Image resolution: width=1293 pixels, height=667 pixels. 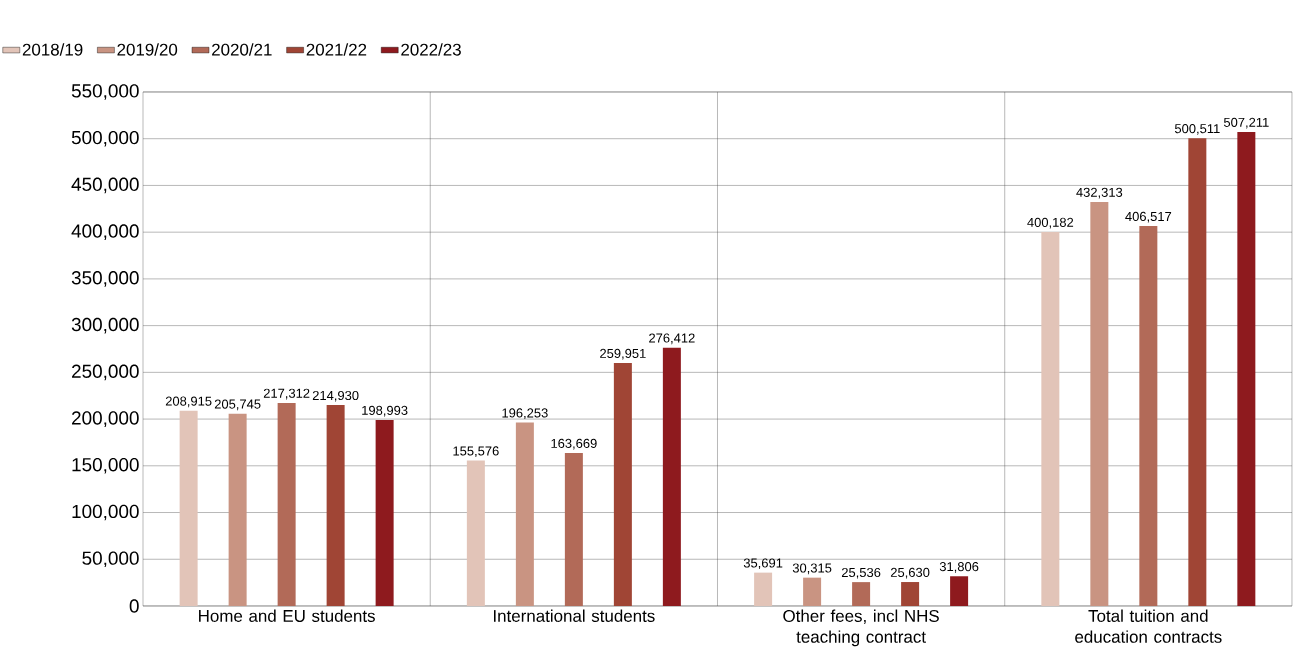 What do you see at coordinates (286, 394) in the screenshot?
I see `data-label: 217,312` at bounding box center [286, 394].